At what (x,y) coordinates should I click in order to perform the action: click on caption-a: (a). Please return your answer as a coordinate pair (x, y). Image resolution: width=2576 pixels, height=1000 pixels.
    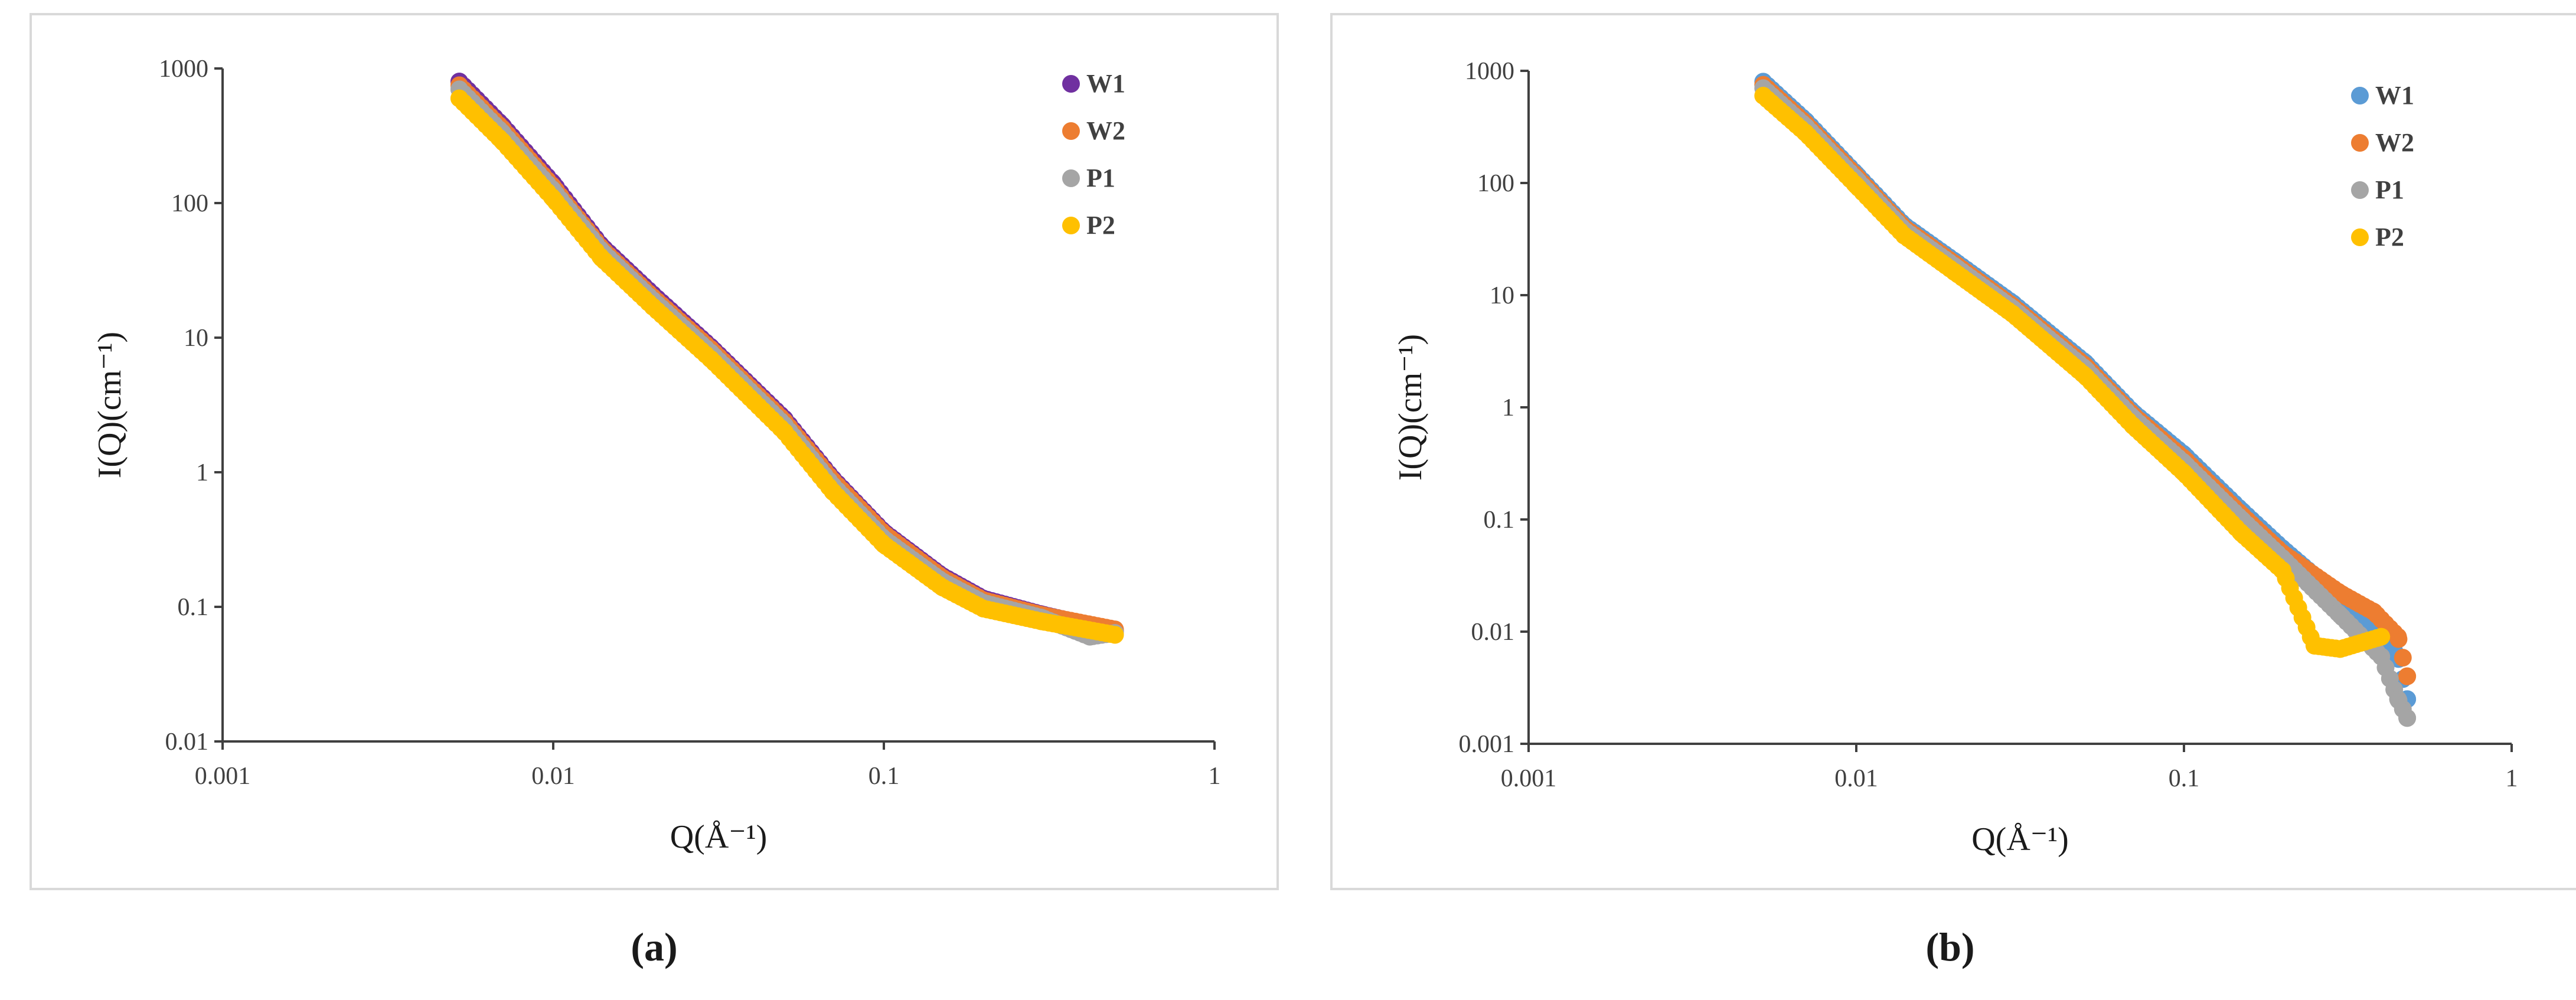
    Looking at the image, I should click on (654, 946).